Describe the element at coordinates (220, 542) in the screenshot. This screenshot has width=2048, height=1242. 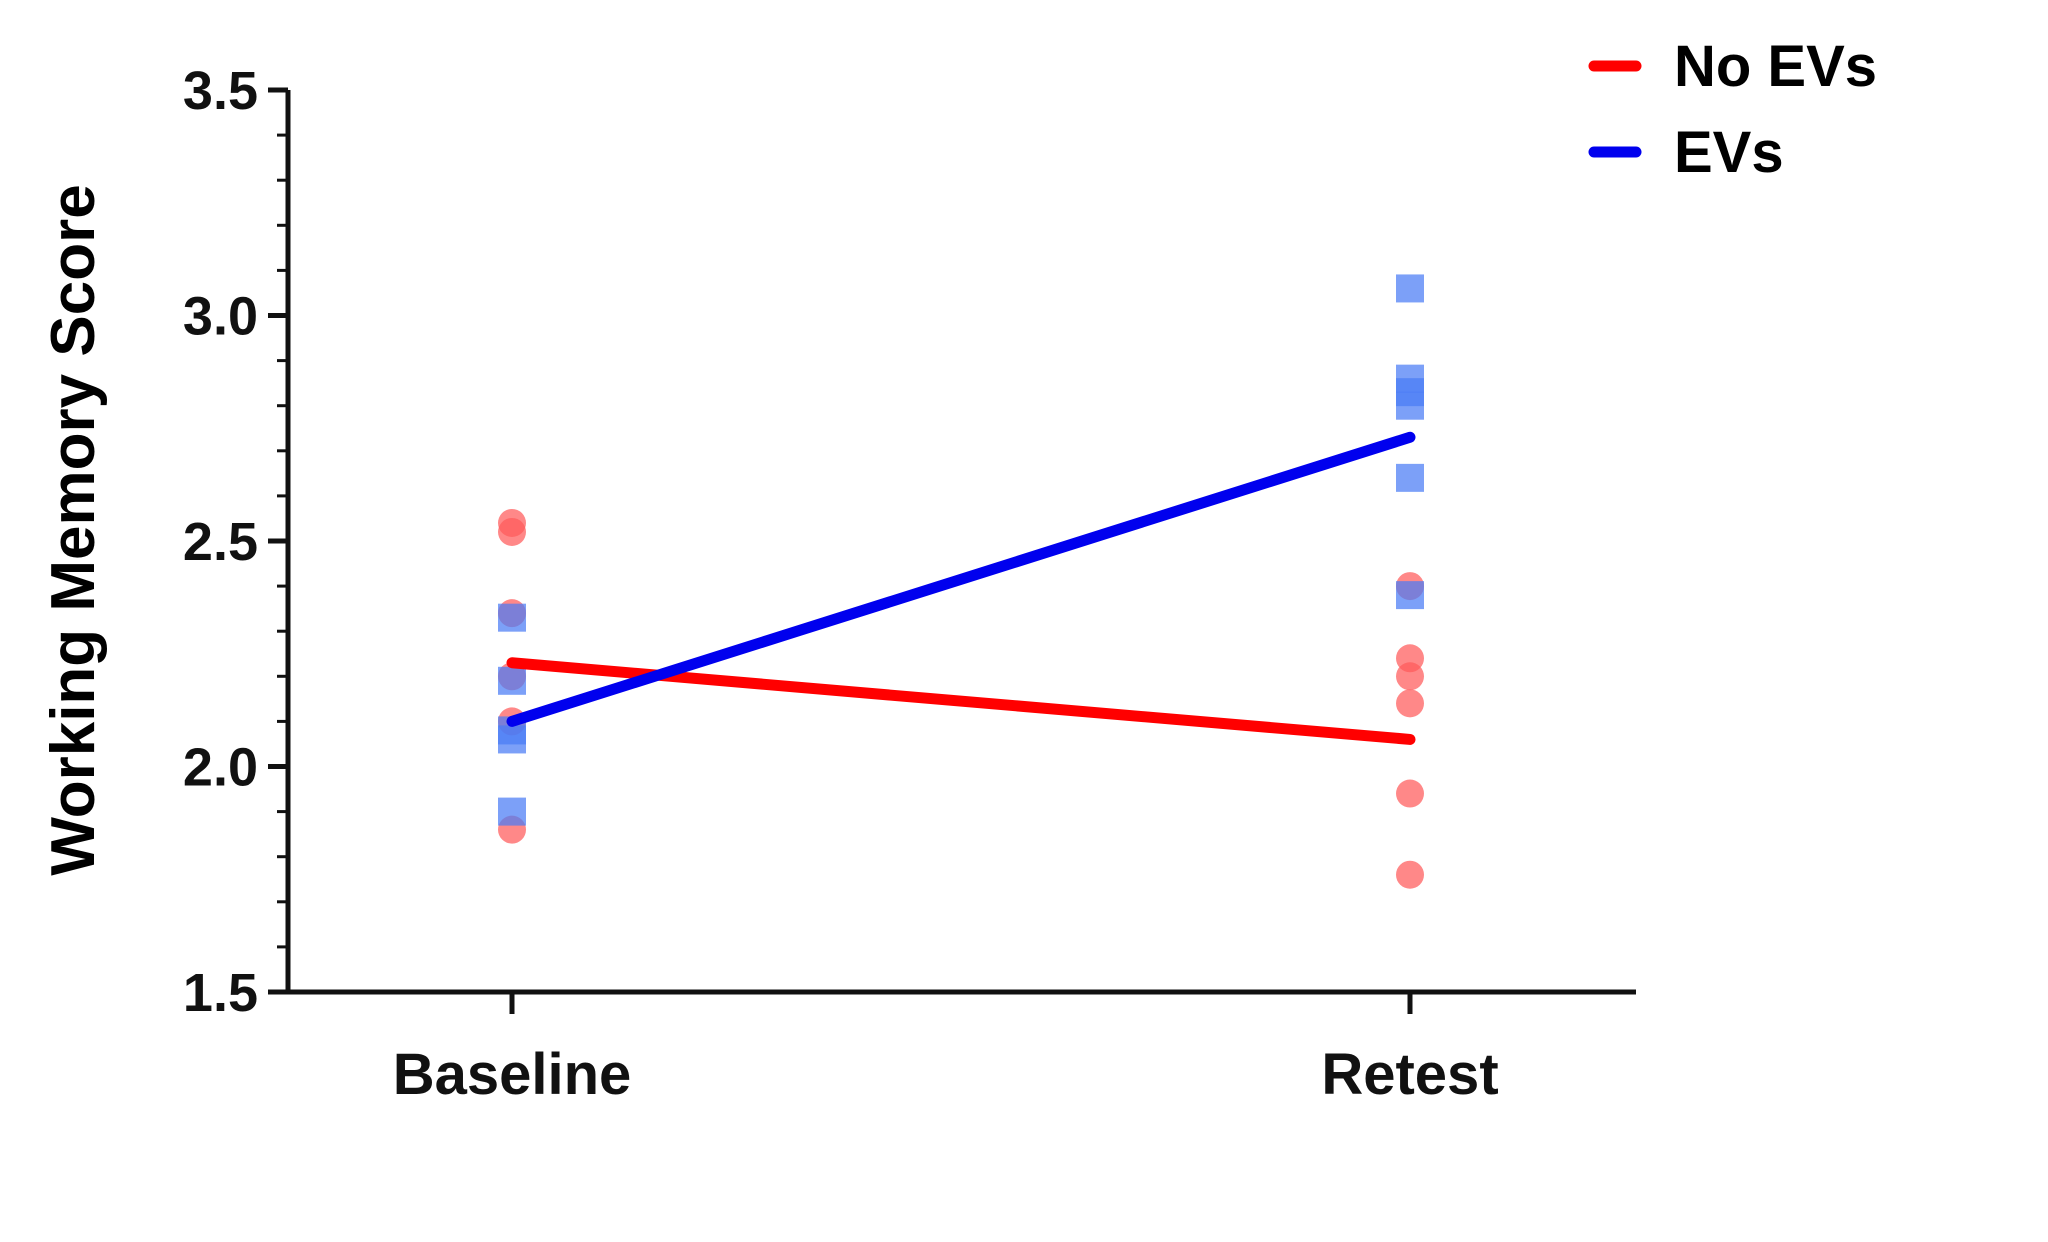
I see `y-tick-label: 2.5` at that location.